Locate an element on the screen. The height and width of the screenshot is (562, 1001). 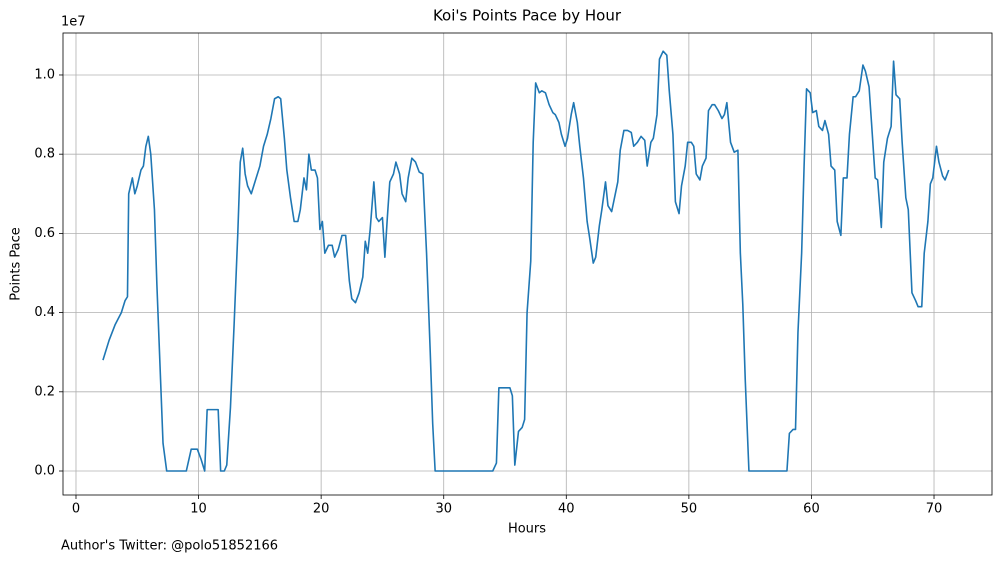
x-tick-label: 60 is located at coordinates (811, 509).